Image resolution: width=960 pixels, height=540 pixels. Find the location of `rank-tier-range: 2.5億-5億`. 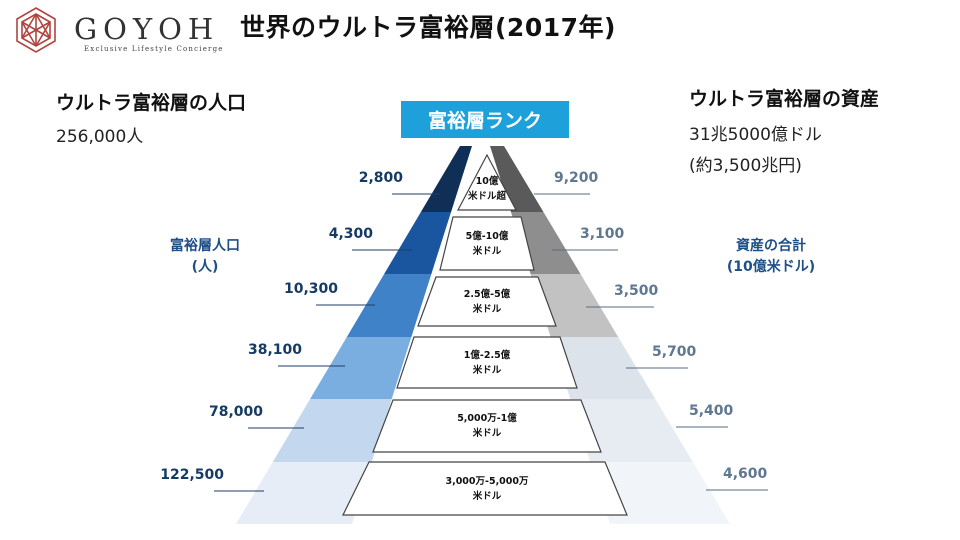

rank-tier-range: 2.5億-5億 is located at coordinates (487, 294).